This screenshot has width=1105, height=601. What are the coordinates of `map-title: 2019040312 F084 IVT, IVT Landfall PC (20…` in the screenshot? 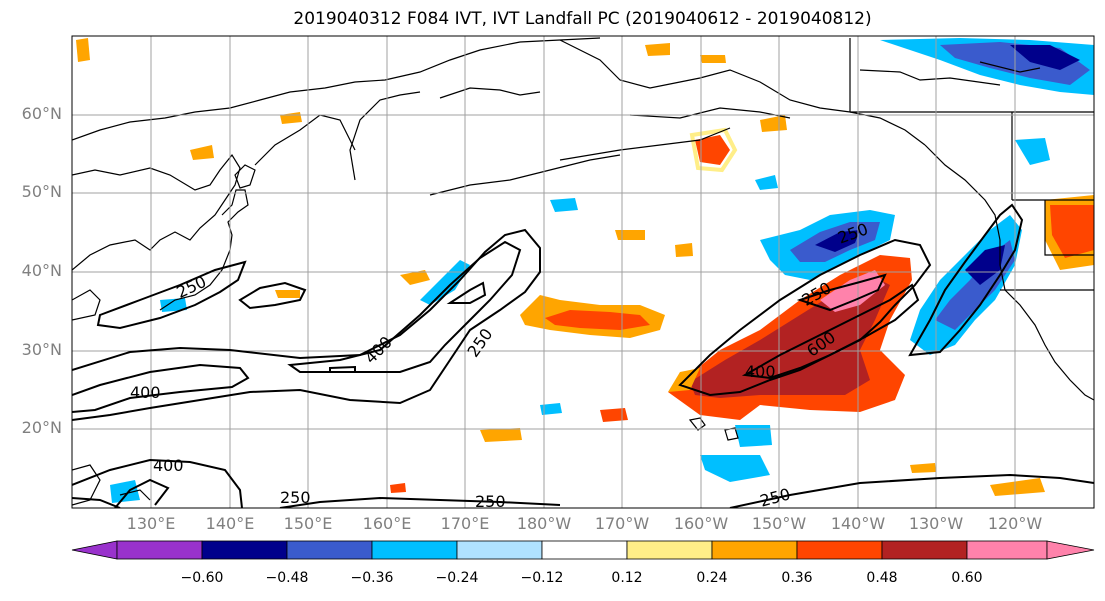 It's located at (582, 19).